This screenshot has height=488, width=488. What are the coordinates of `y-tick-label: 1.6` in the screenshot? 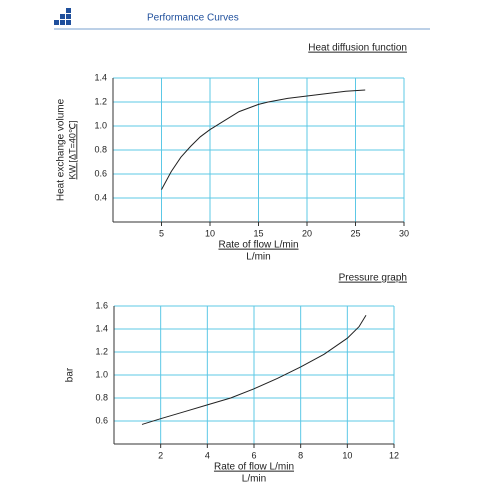 It's located at (101, 305).